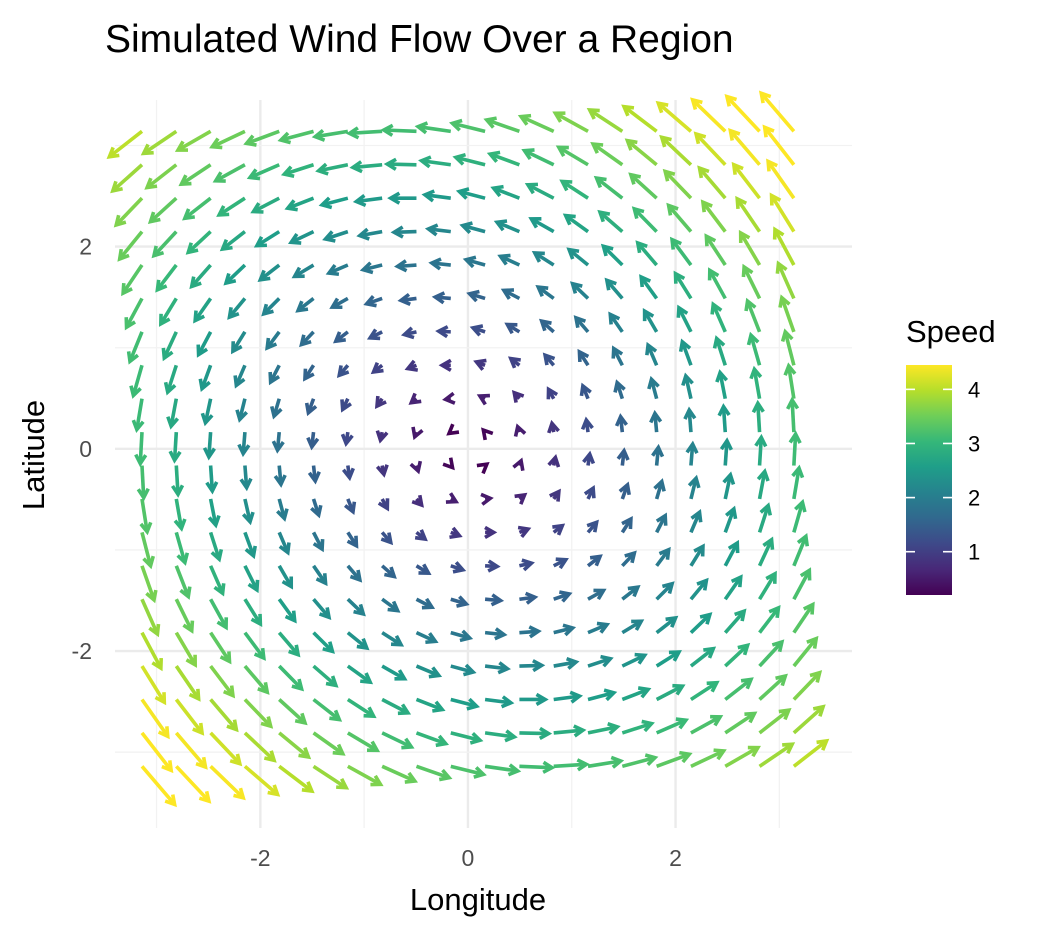  Describe the element at coordinates (951, 454) in the screenshot. I see `speed-legend: Speed 1 2 3 4` at that location.